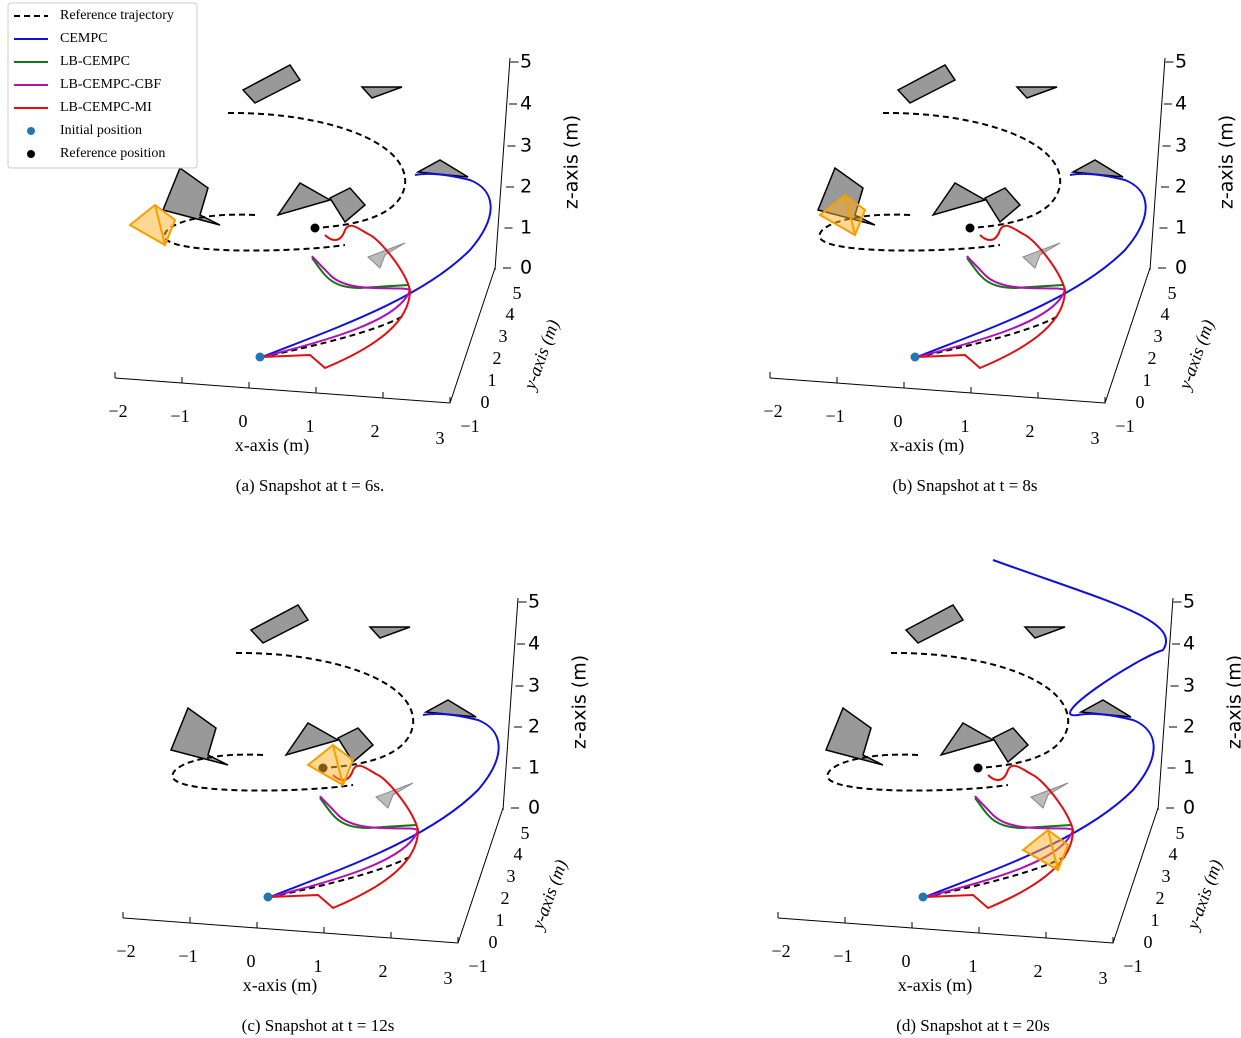 This screenshot has width=1241, height=1038. Describe the element at coordinates (117, 15) in the screenshot. I see `legend-label: Reference trajectory` at that location.